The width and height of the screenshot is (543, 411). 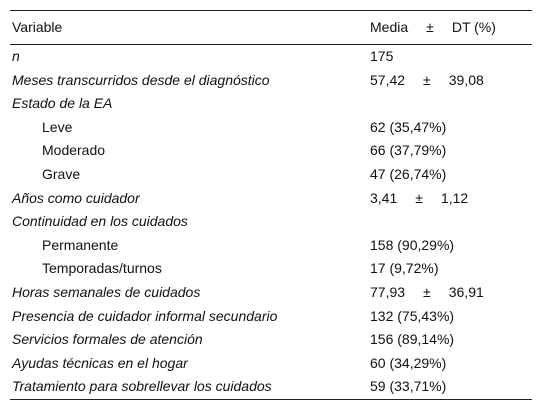 What do you see at coordinates (37, 27) in the screenshot?
I see `header-label: Variable` at bounding box center [37, 27].